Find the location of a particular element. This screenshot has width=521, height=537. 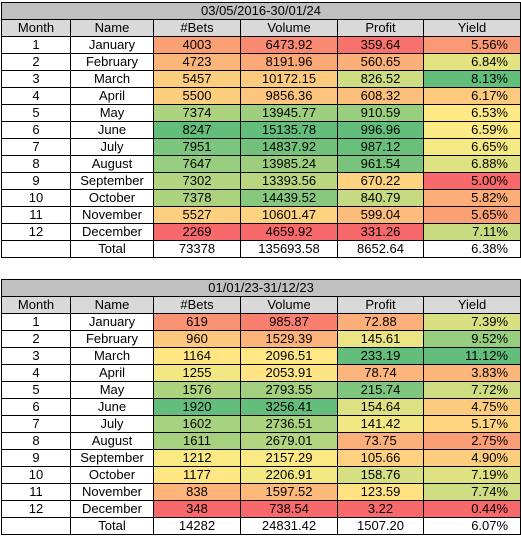

table-title: 03/05/2016-30/01/24 is located at coordinates (261, 11).